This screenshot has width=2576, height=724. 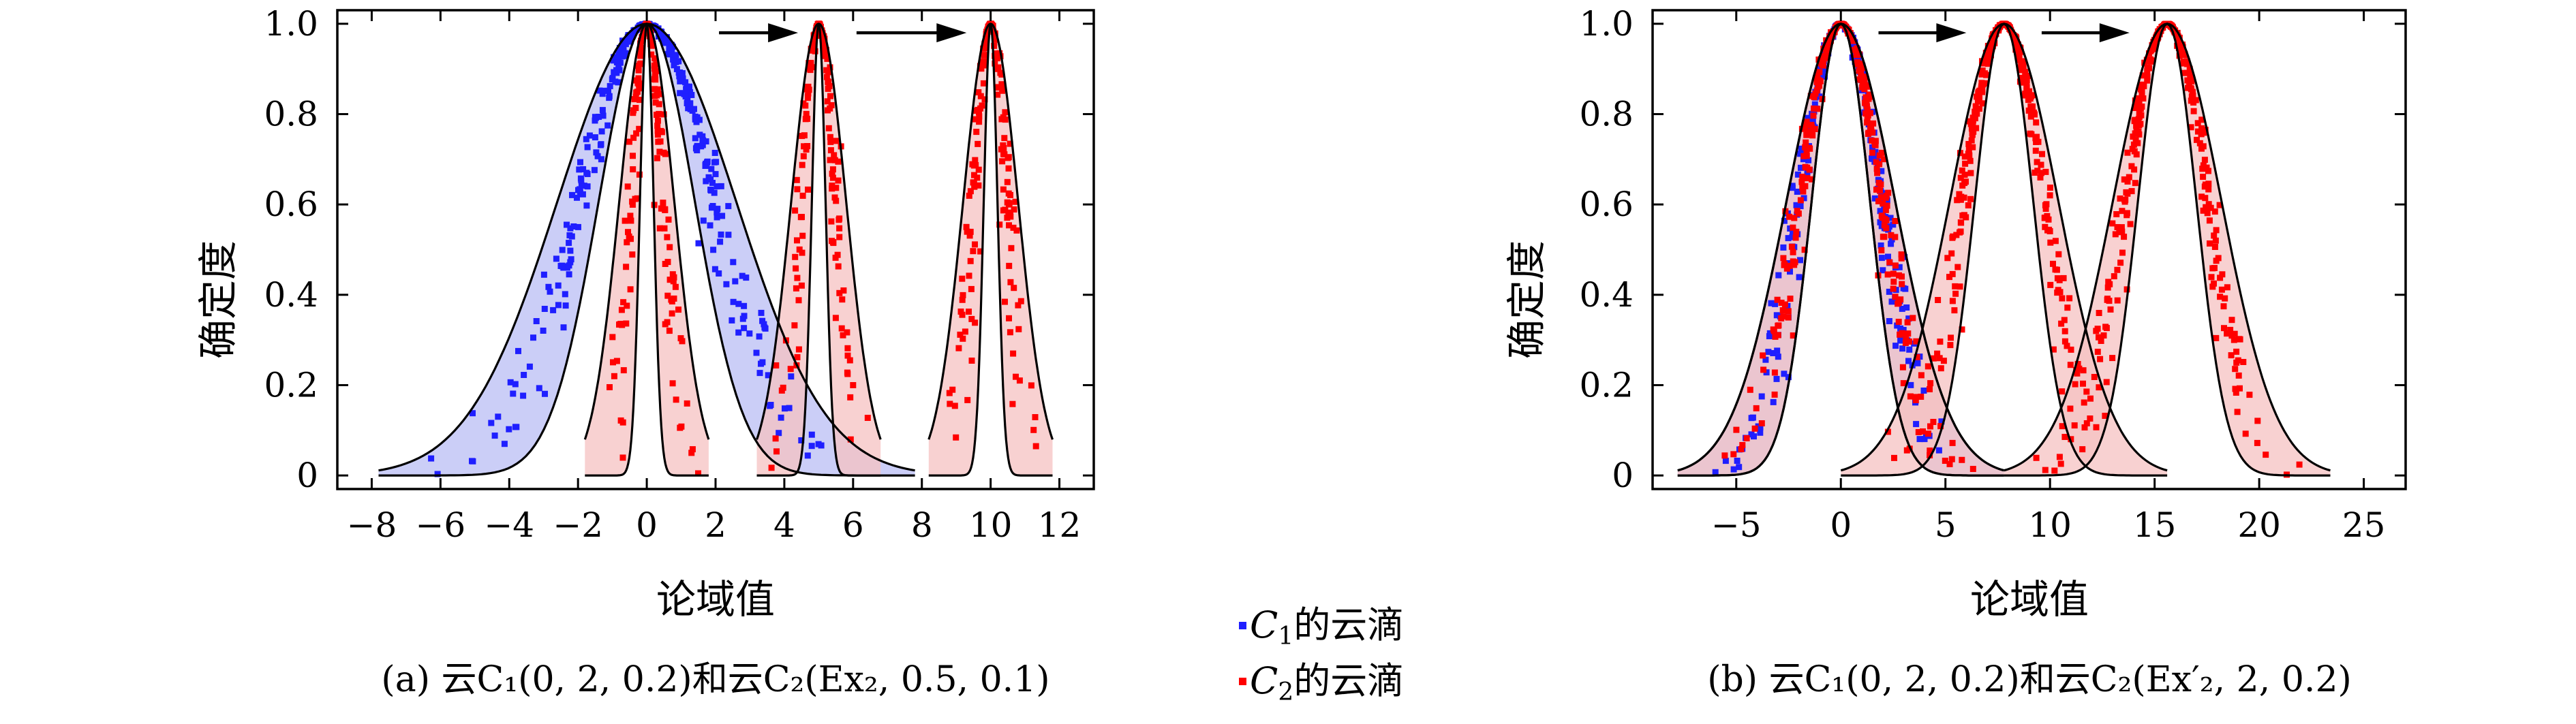 I want to click on x-tick-label-5: 20, so click(x=2259, y=525).